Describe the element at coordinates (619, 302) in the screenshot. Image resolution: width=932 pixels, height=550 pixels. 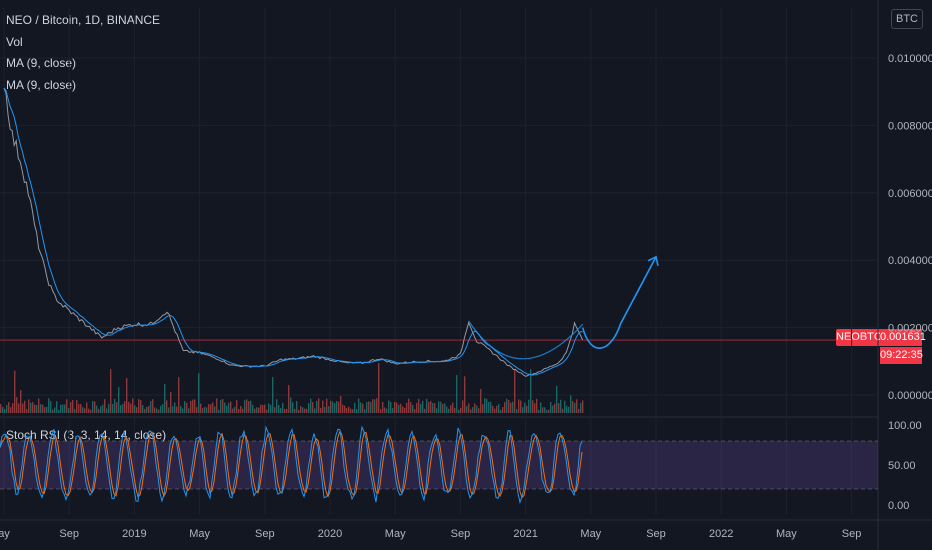
I see `projection-arrow` at that location.